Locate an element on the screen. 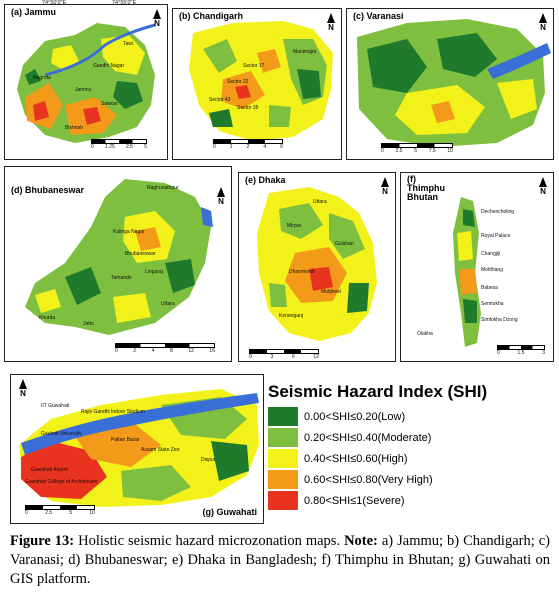  dhaka-zone-moderate is located at coordinates (301, 221).